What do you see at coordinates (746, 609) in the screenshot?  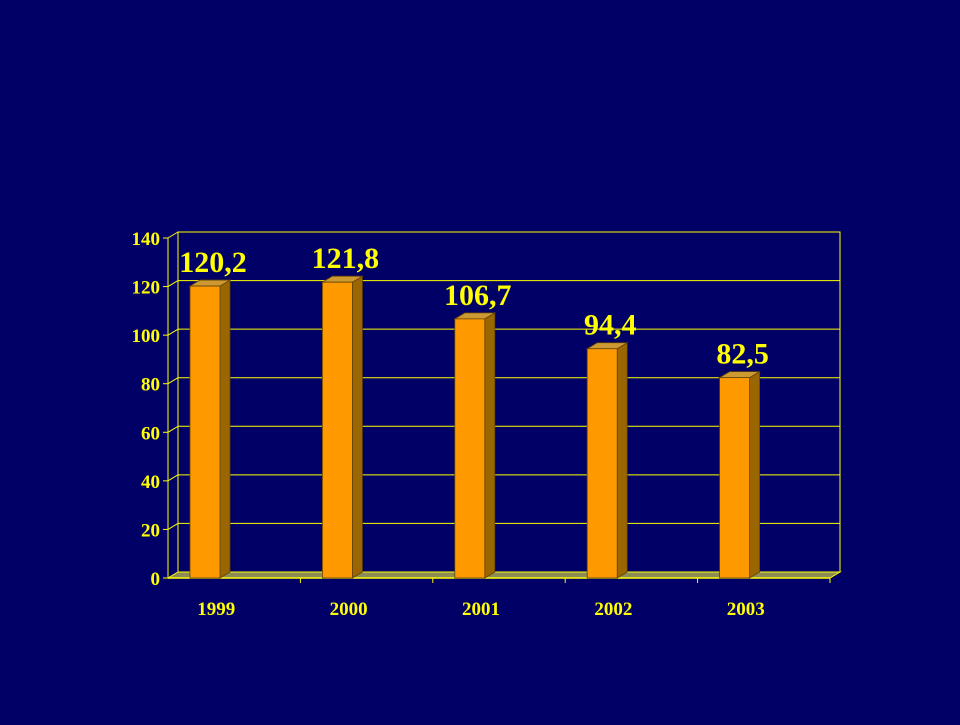 I see `x-tick-label: 2003` at bounding box center [746, 609].